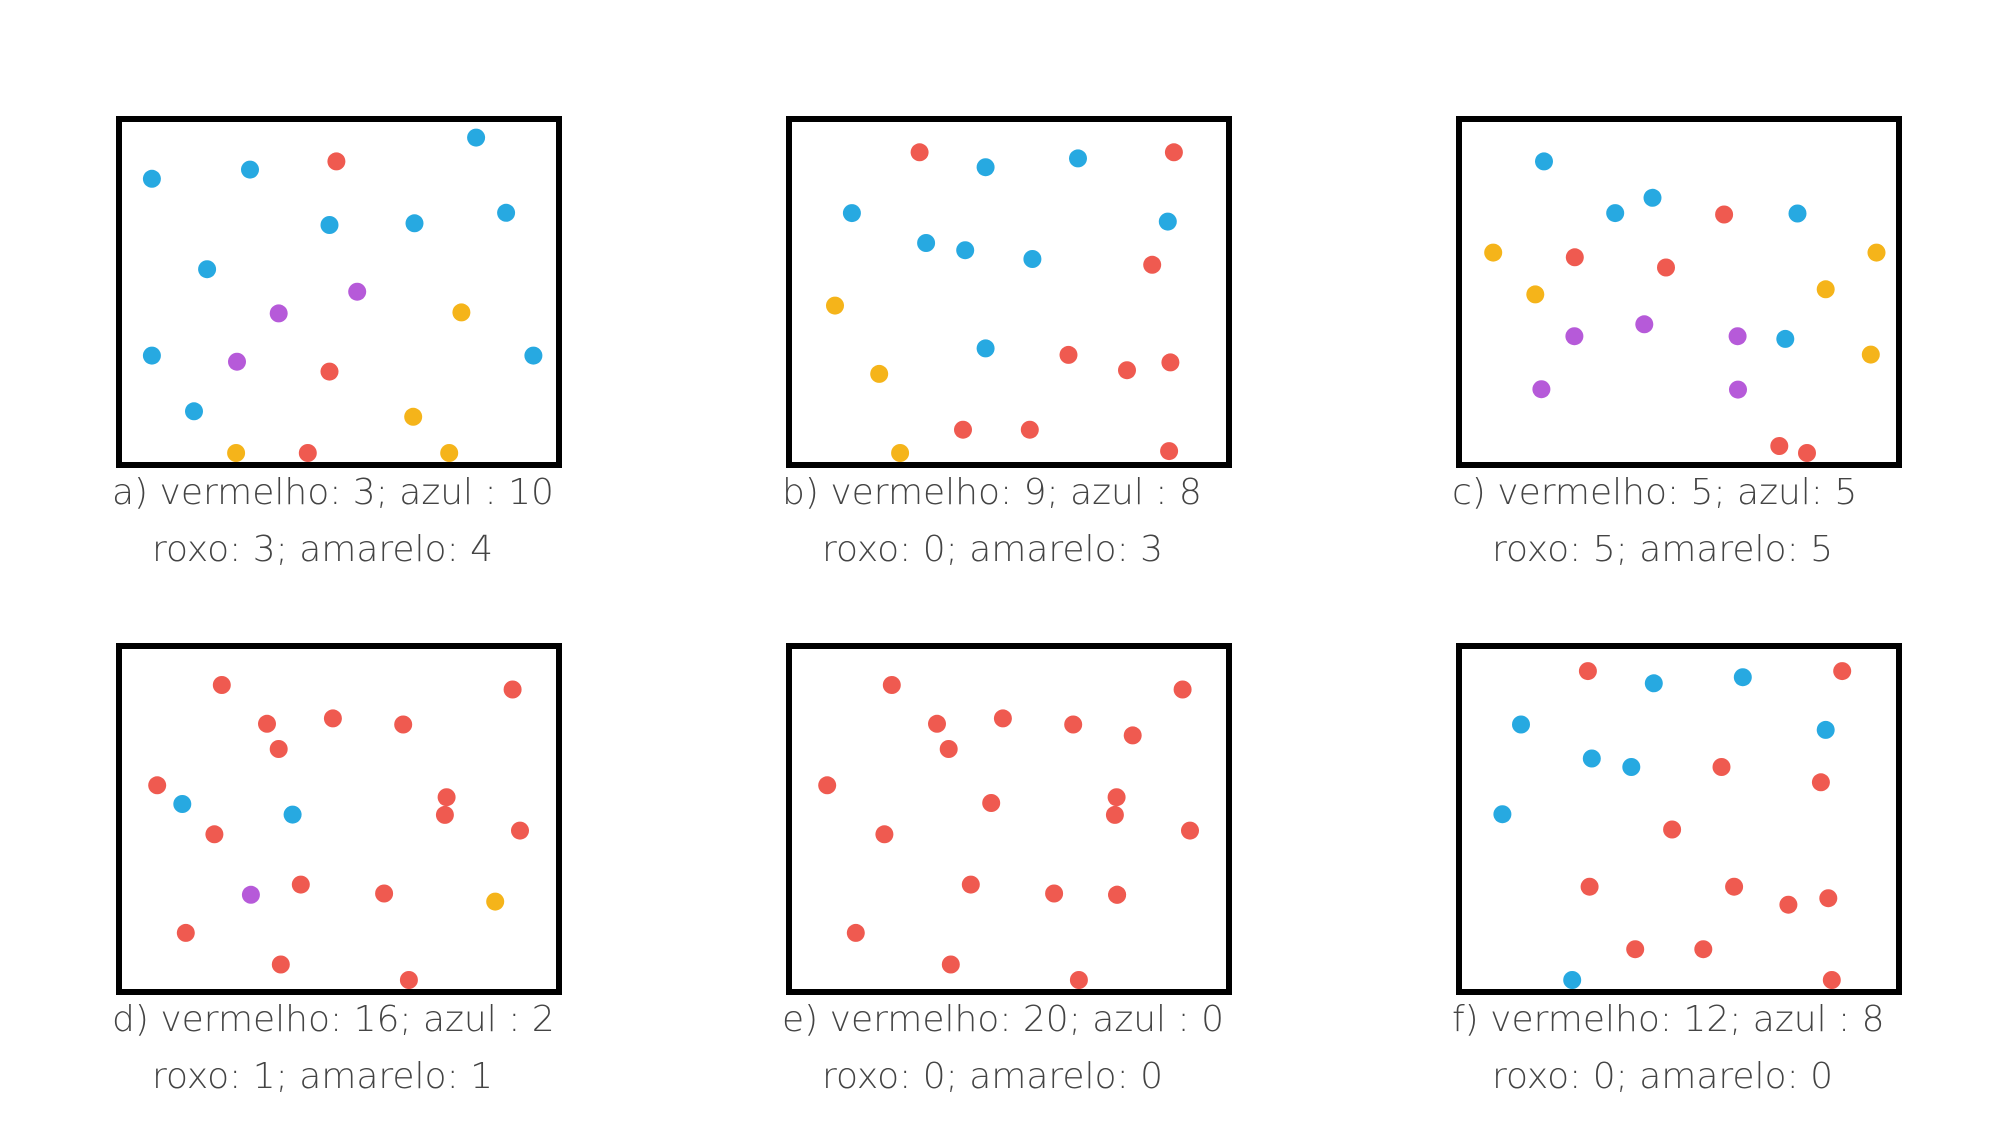 Image resolution: width=2000 pixels, height=1143 pixels. I want to click on panel-e-caption-line1: e) vermelho: 20; azul : 0, so click(1003, 1019).